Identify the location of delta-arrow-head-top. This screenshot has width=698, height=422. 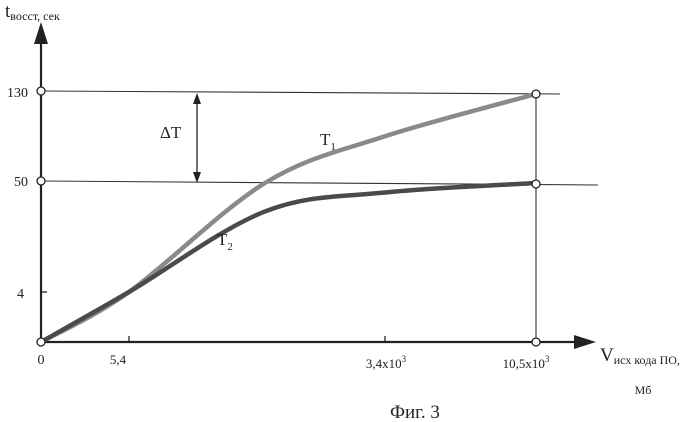
(197, 98).